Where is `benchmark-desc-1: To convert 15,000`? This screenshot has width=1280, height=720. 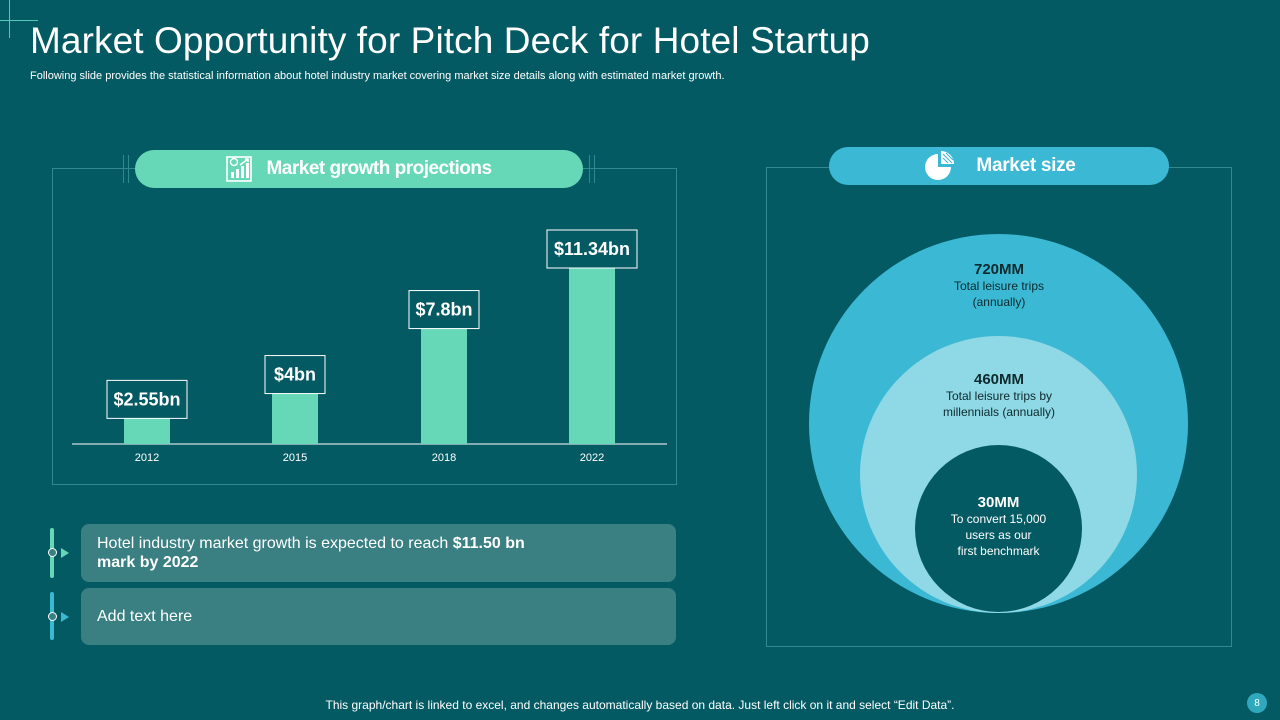 benchmark-desc-1: To convert 15,000 is located at coordinates (998, 519).